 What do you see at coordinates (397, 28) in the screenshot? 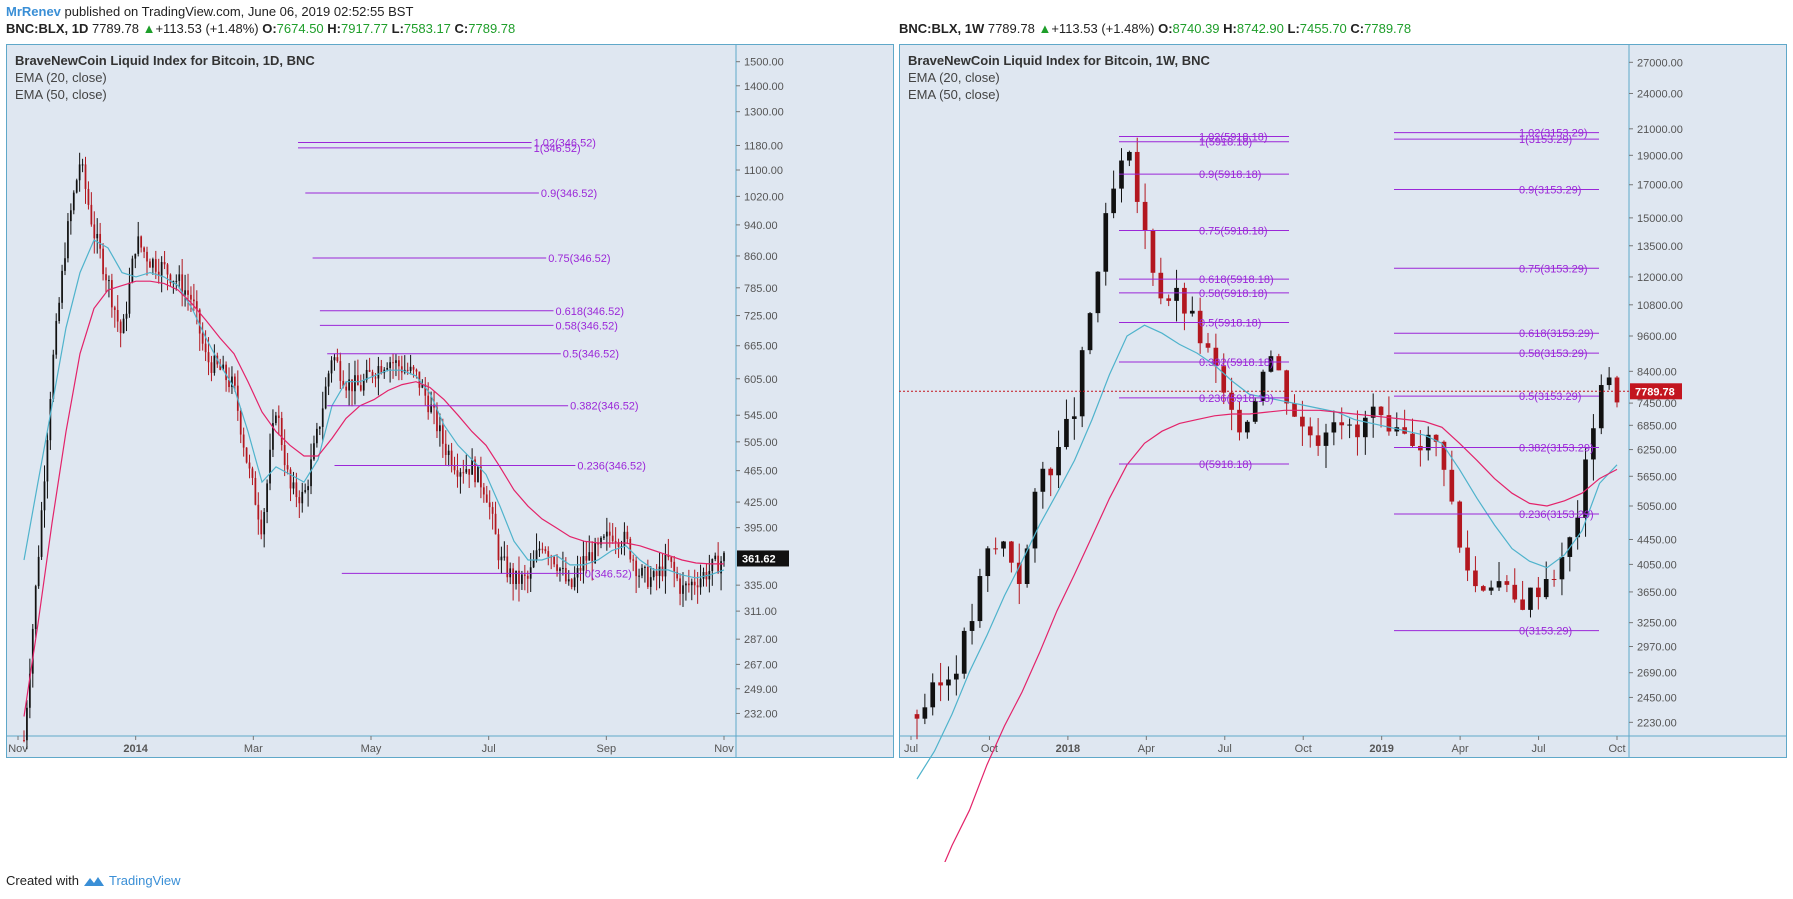
I see `left-l-label: L:` at bounding box center [397, 28].